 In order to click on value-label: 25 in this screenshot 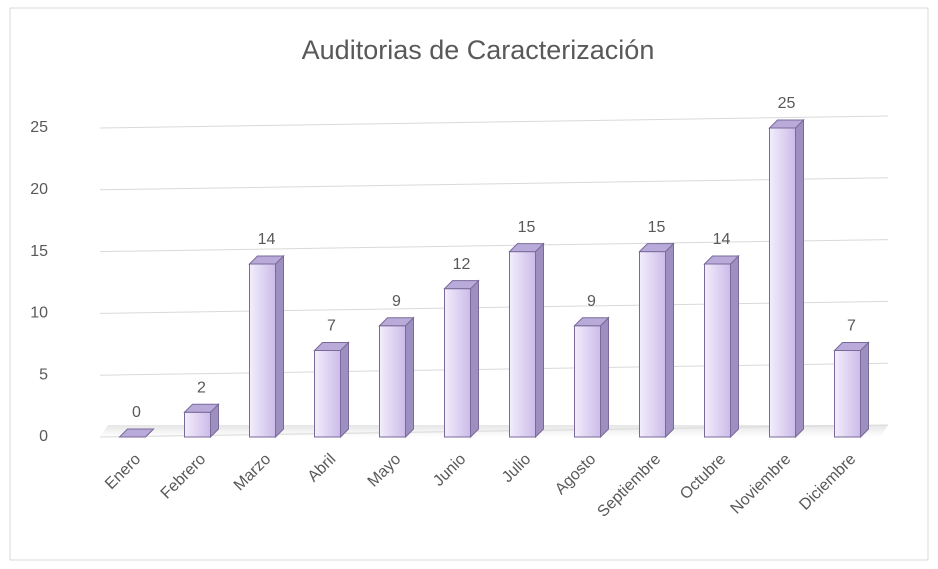, I will do `click(787, 103)`.